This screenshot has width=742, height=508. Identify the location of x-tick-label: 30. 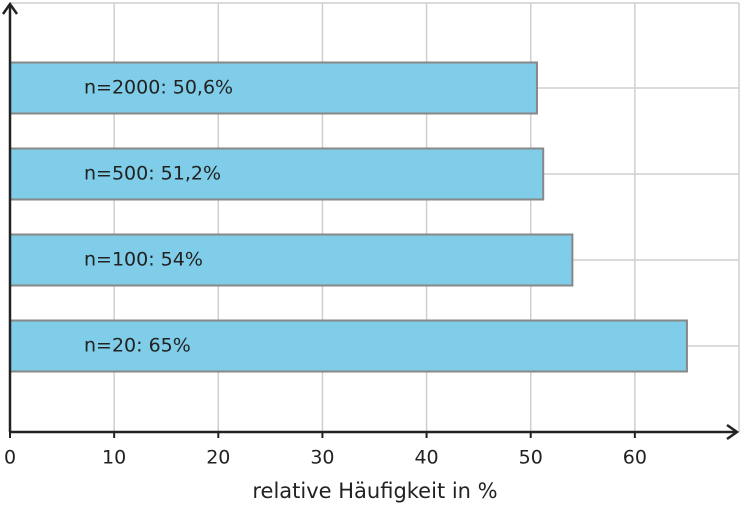
(322, 458).